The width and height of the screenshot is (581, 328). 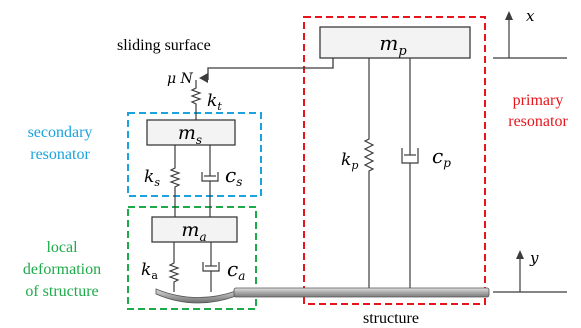 I want to click on local-deformation-label-line3: of structure, so click(x=61, y=291).